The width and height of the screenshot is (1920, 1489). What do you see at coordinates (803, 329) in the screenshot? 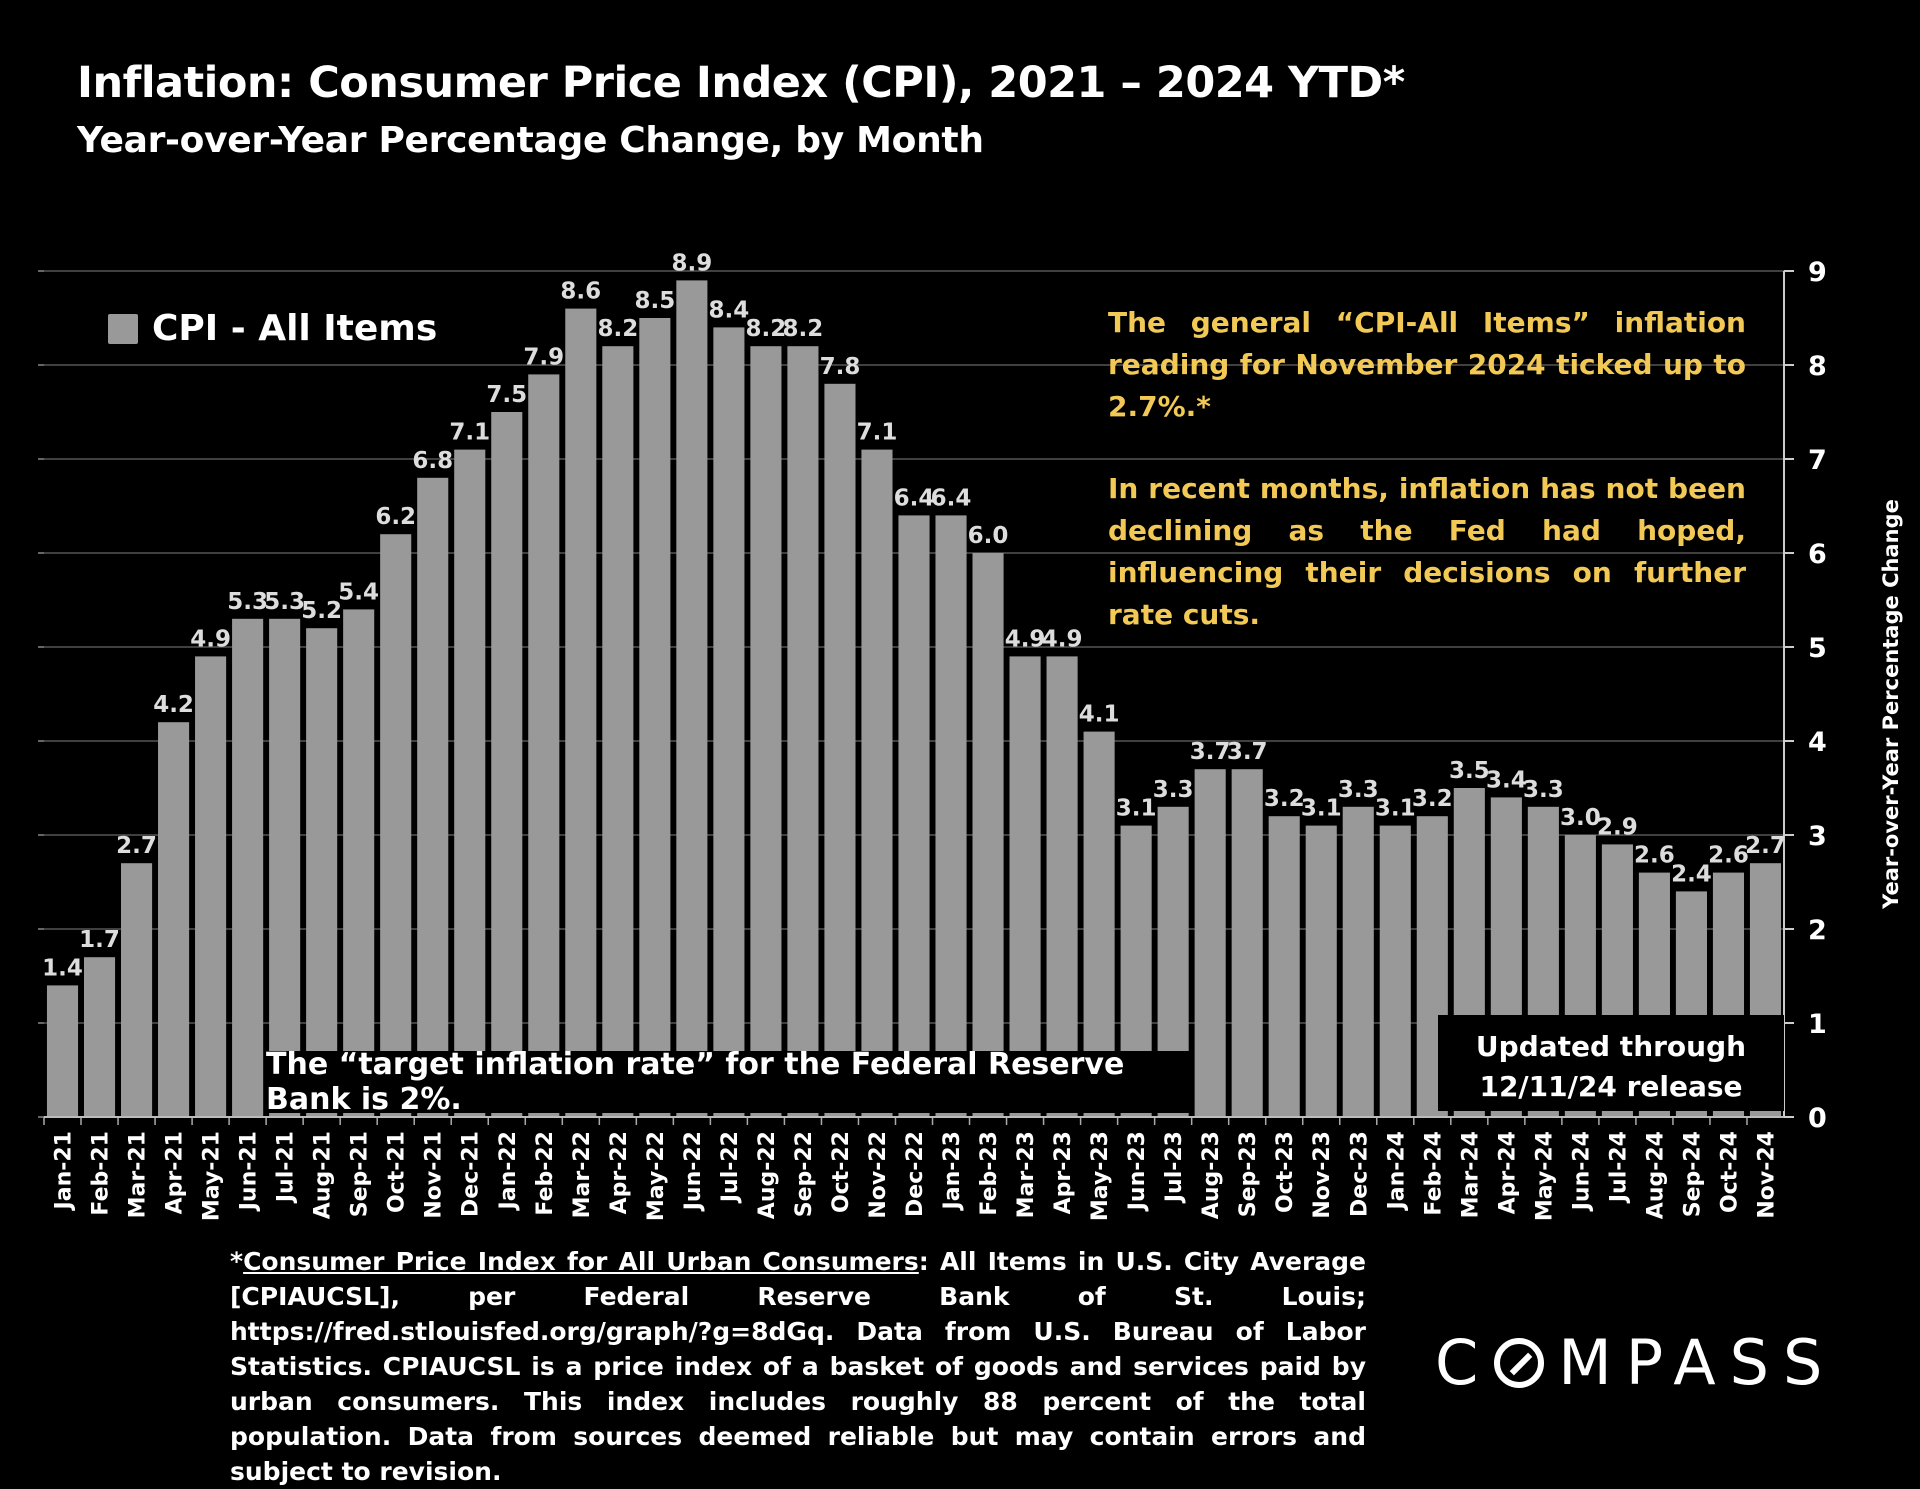
I see `bar-value-label: 8.2` at bounding box center [803, 329].